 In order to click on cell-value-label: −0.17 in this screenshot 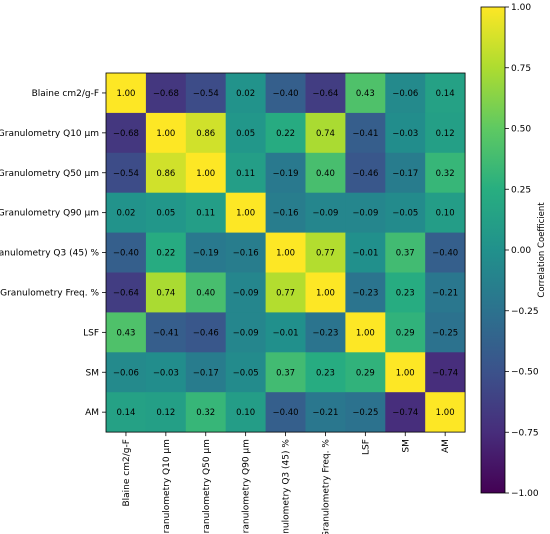, I will do `click(206, 373)`.